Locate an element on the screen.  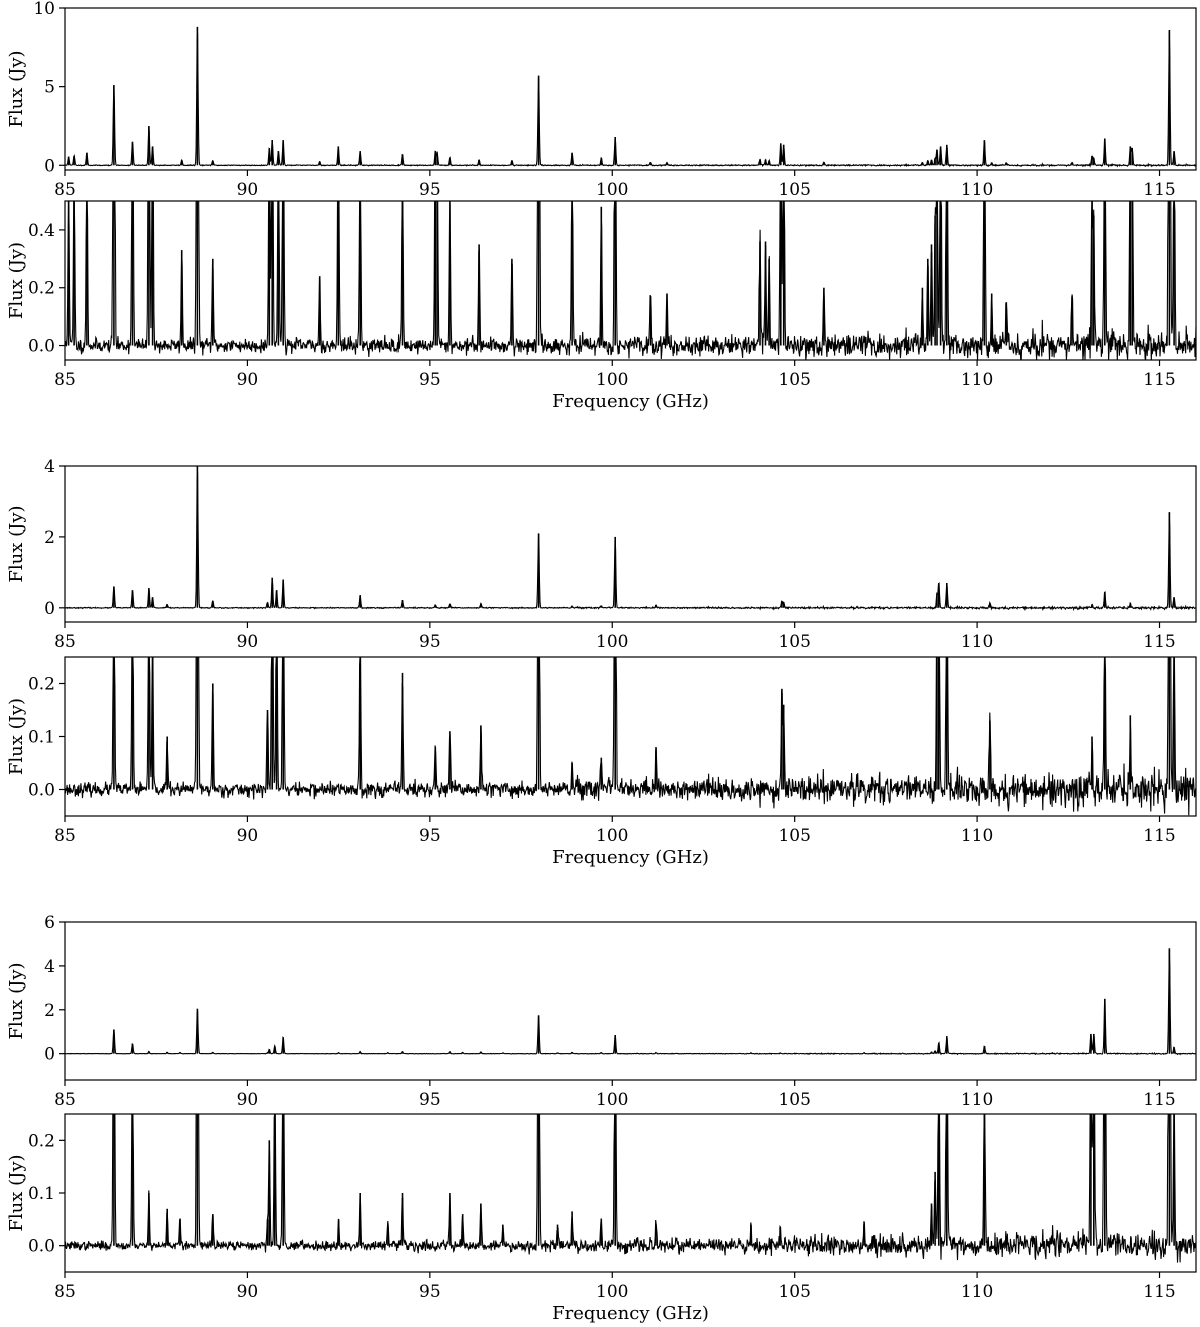
x-axis-label-4: Frequency (GHz) is located at coordinates (630, 857).